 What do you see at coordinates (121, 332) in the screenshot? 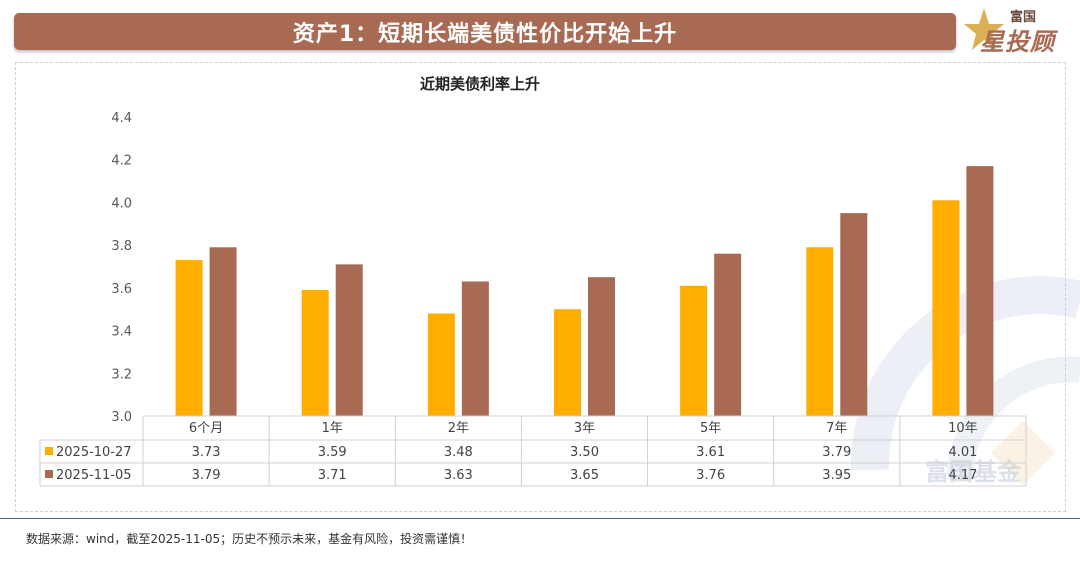
I see `y-tick-label: 3.4` at bounding box center [121, 332].